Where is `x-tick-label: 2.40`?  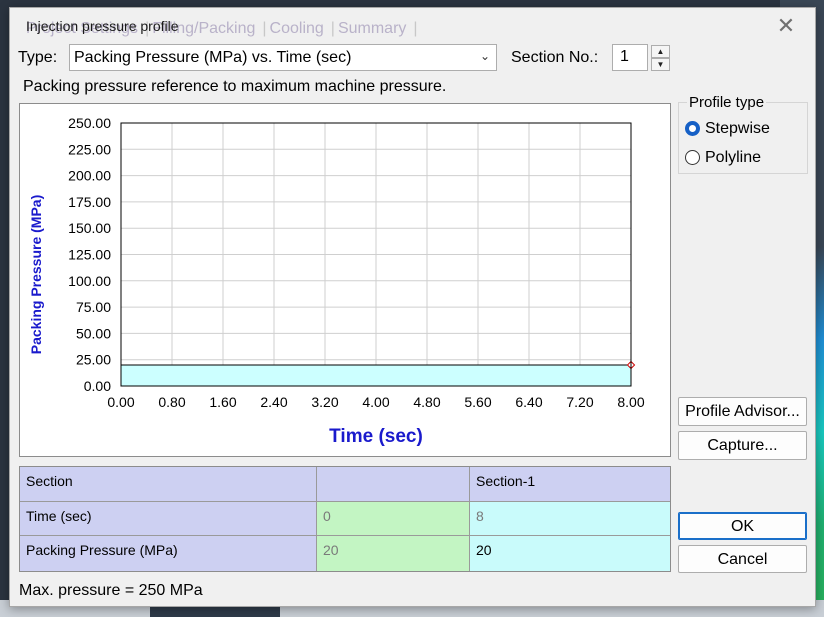 x-tick-label: 2.40 is located at coordinates (273, 402).